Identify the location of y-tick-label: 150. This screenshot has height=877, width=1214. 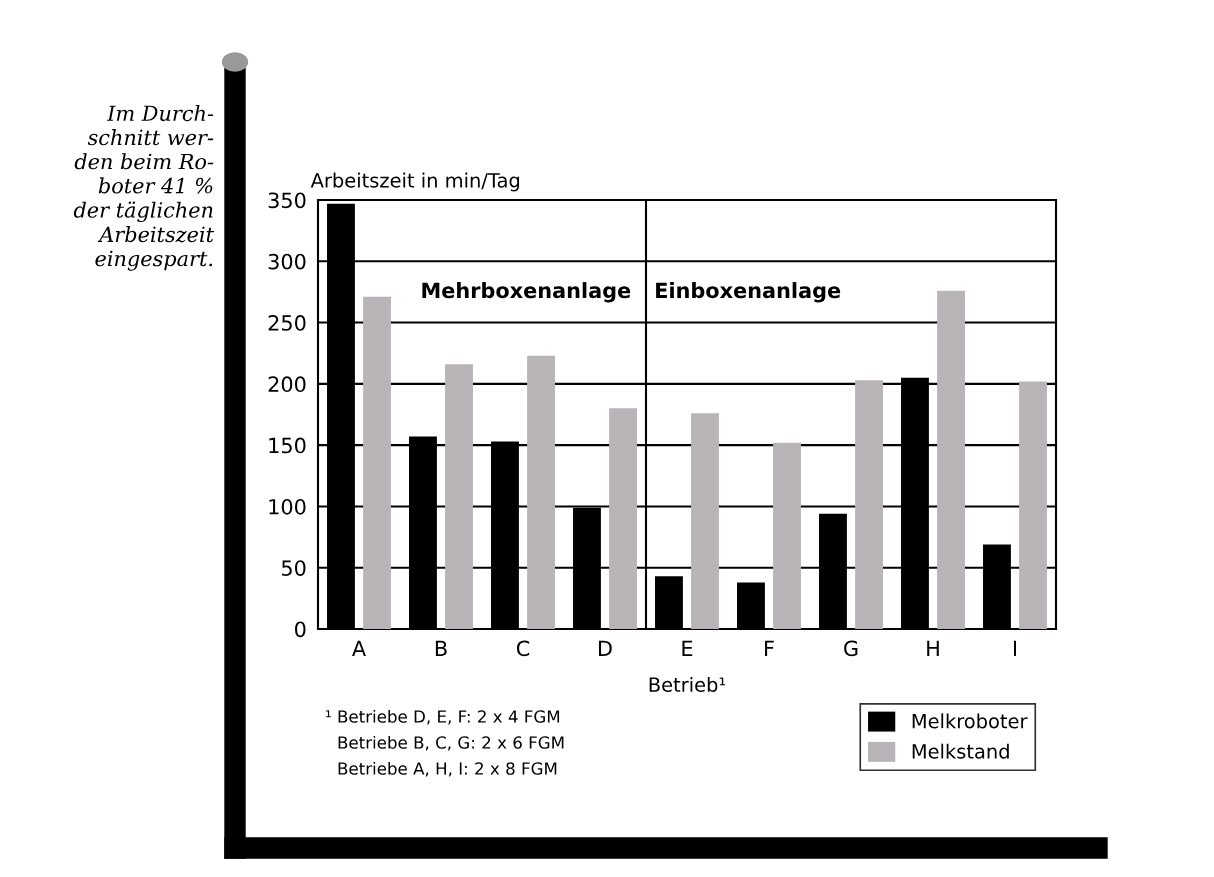
(287, 445).